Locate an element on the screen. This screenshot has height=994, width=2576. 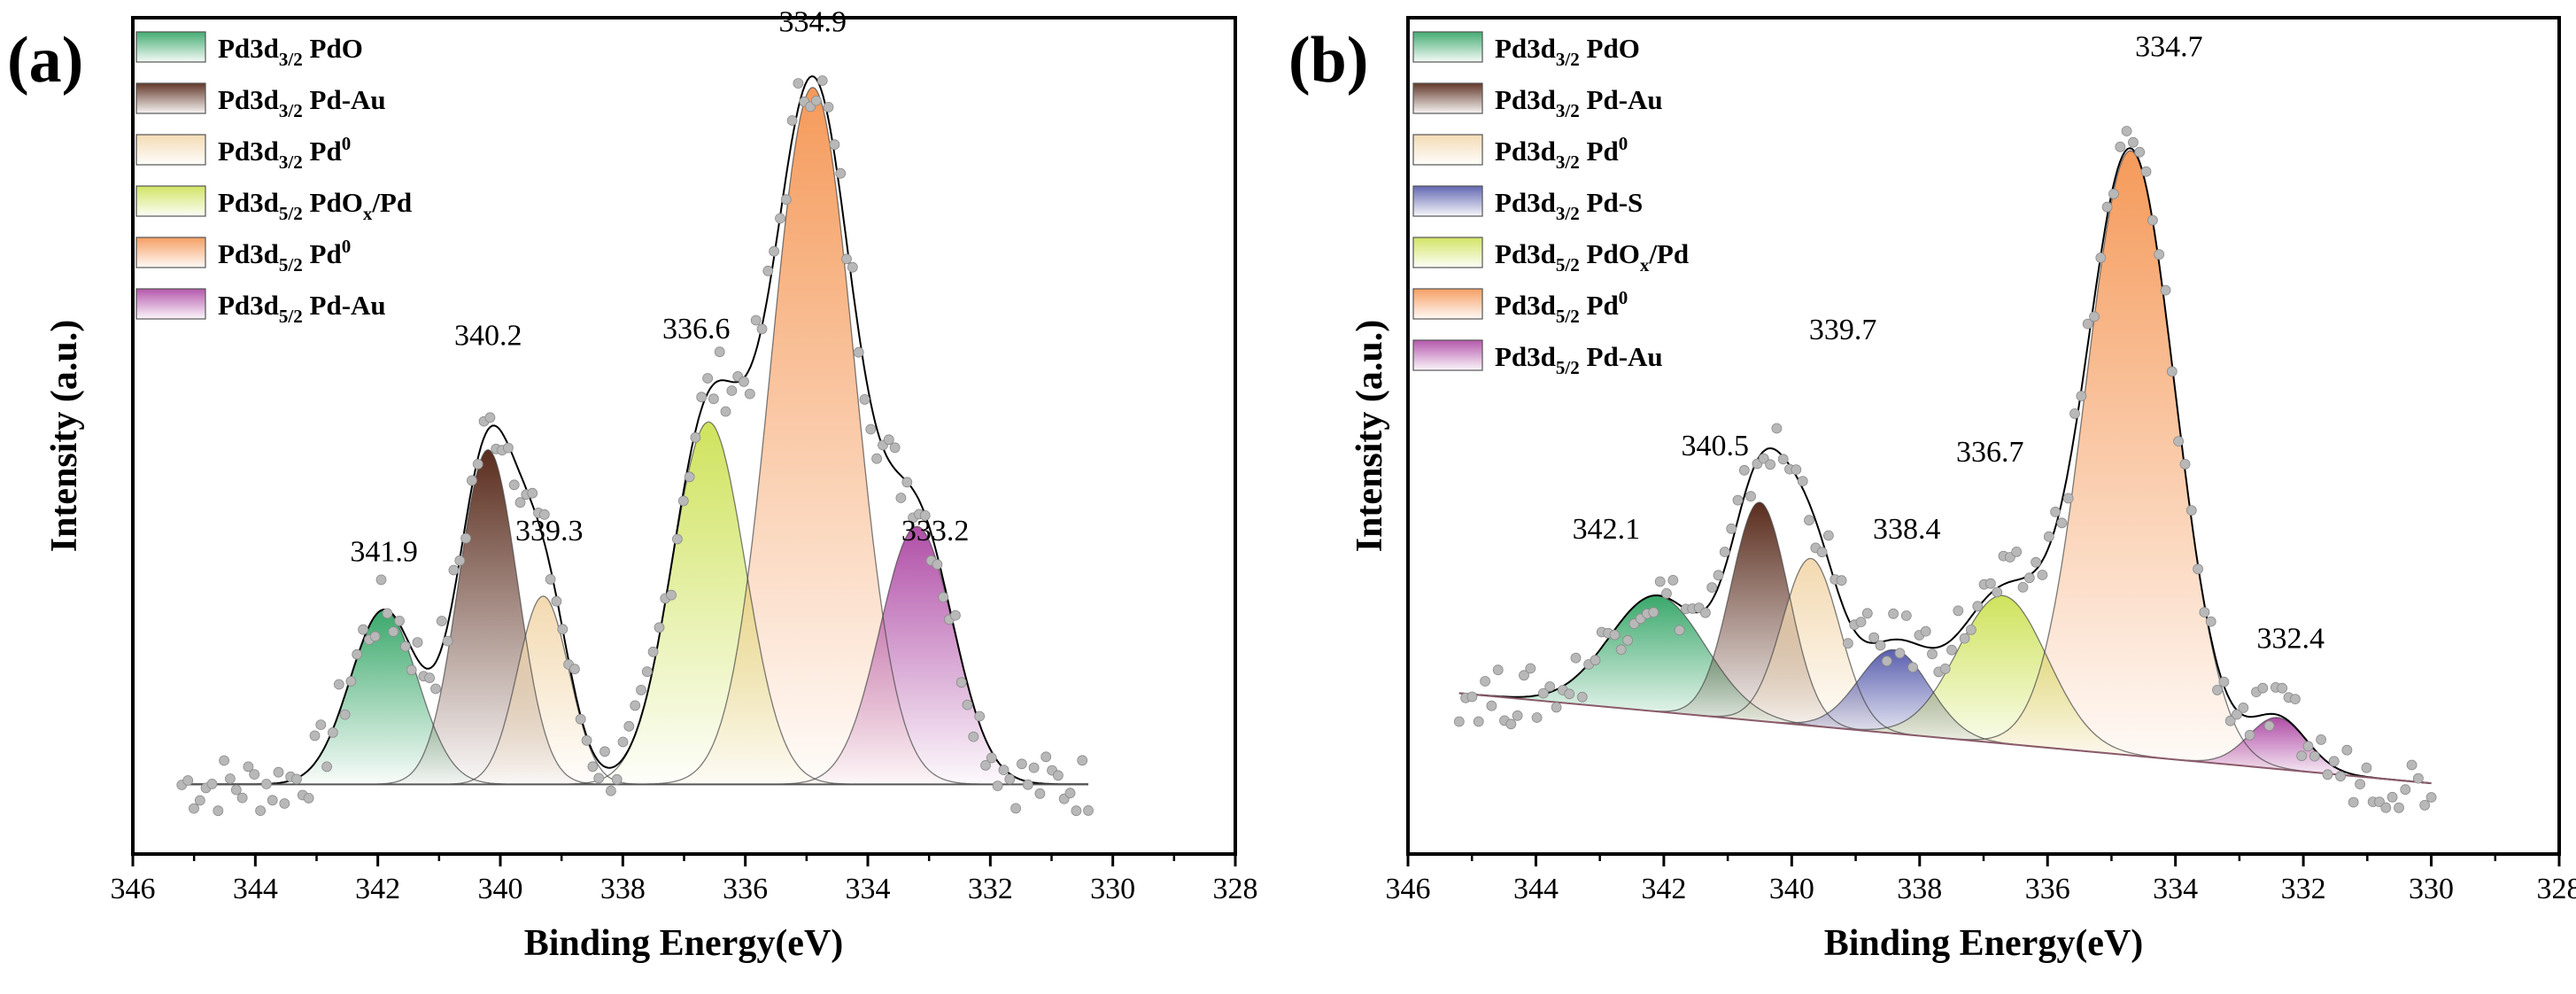
x-tick-label: 346 is located at coordinates (1408, 889).